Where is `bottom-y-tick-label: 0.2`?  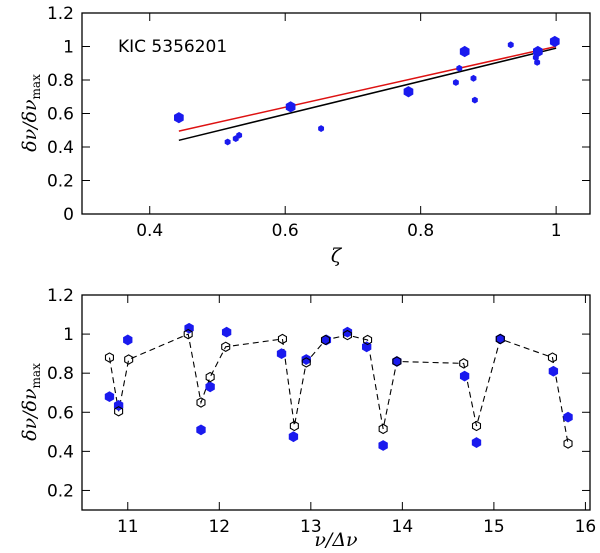
bottom-y-tick-label: 0.2 is located at coordinates (60, 491).